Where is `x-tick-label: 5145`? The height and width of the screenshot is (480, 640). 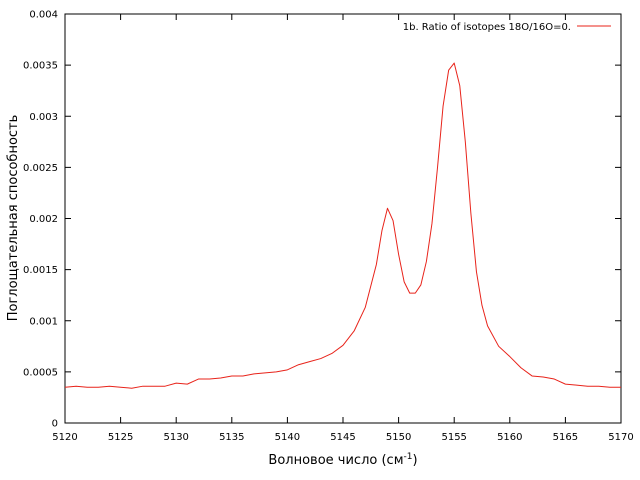 x-tick-label: 5145 is located at coordinates (342, 437).